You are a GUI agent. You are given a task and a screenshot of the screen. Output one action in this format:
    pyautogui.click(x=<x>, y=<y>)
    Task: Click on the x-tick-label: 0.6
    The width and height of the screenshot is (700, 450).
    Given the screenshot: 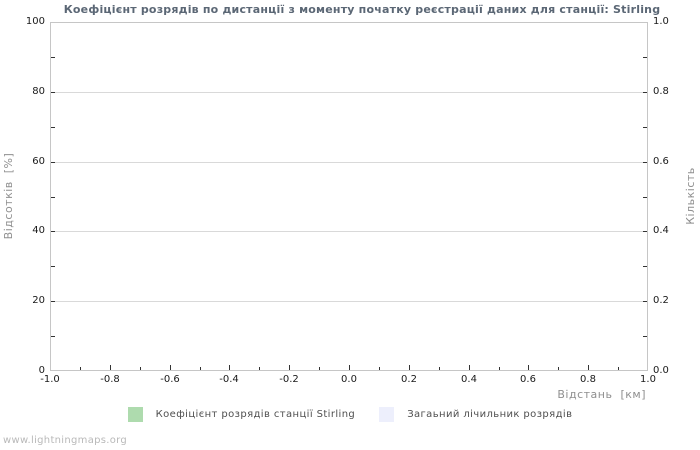 What is the action you would take?
    pyautogui.click(x=528, y=379)
    